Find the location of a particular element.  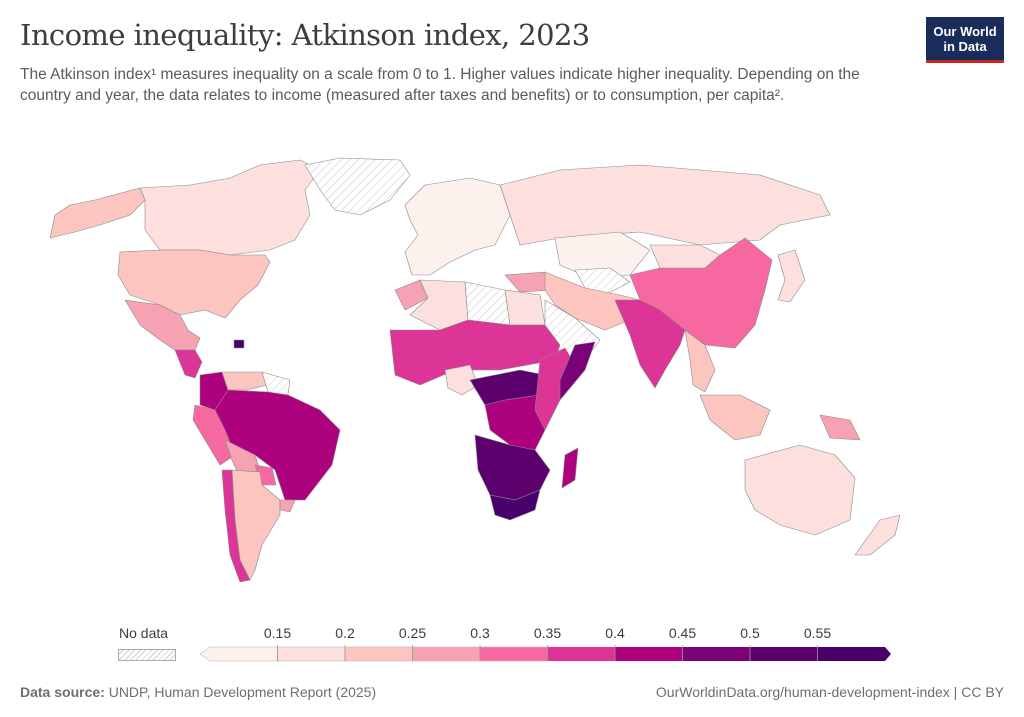

legend-color-bar is located at coordinates (545, 653).